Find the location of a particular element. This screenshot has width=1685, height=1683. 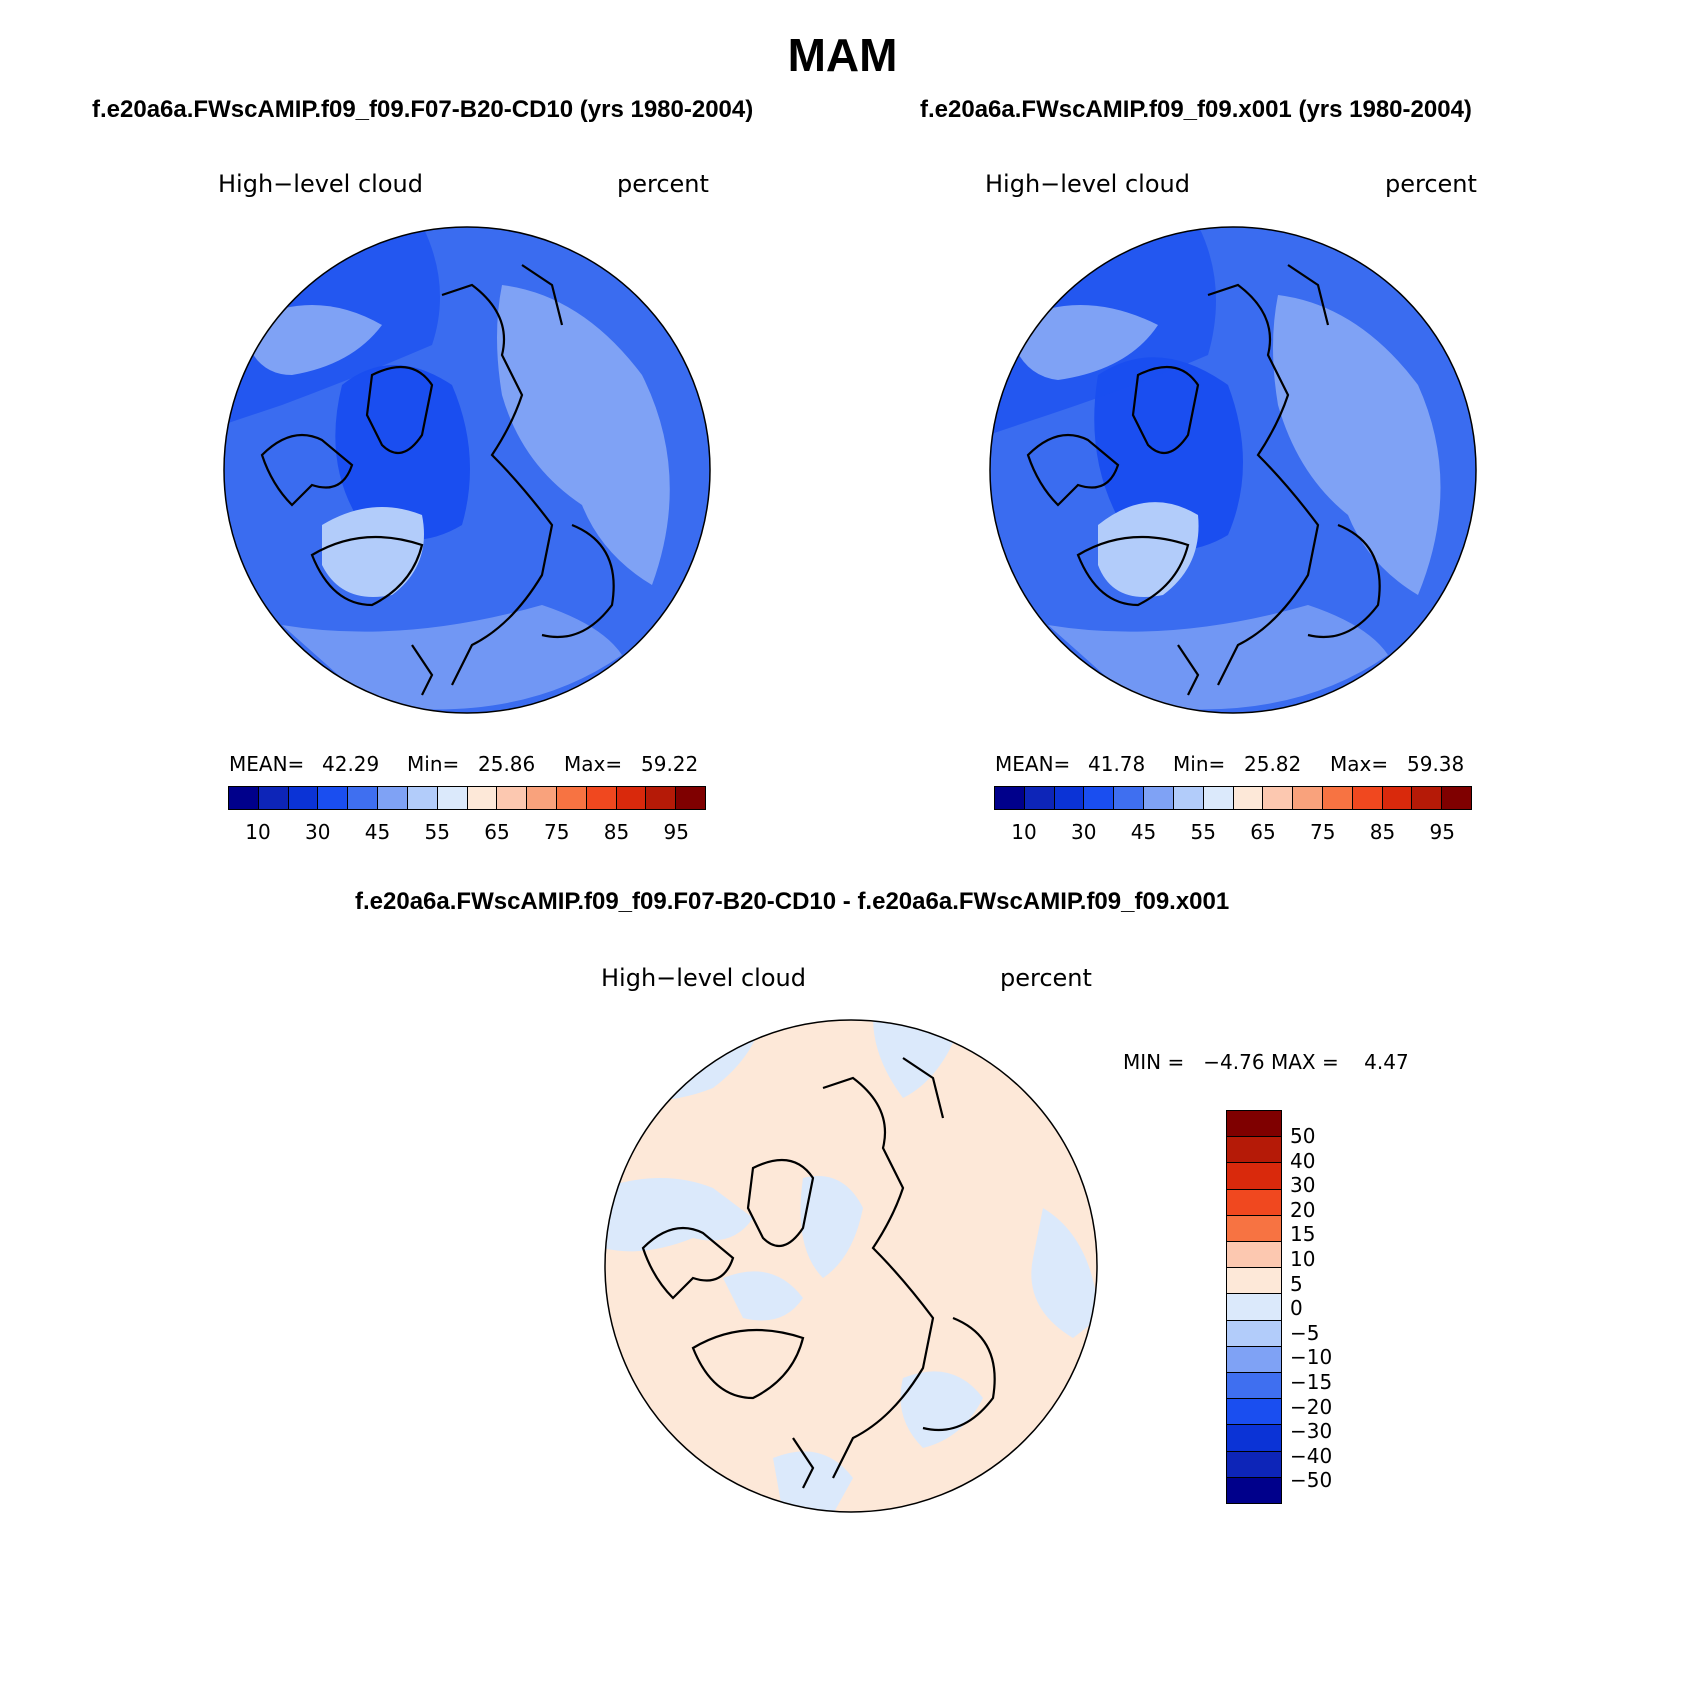

right-max-value: 59.38 is located at coordinates (1436, 764).